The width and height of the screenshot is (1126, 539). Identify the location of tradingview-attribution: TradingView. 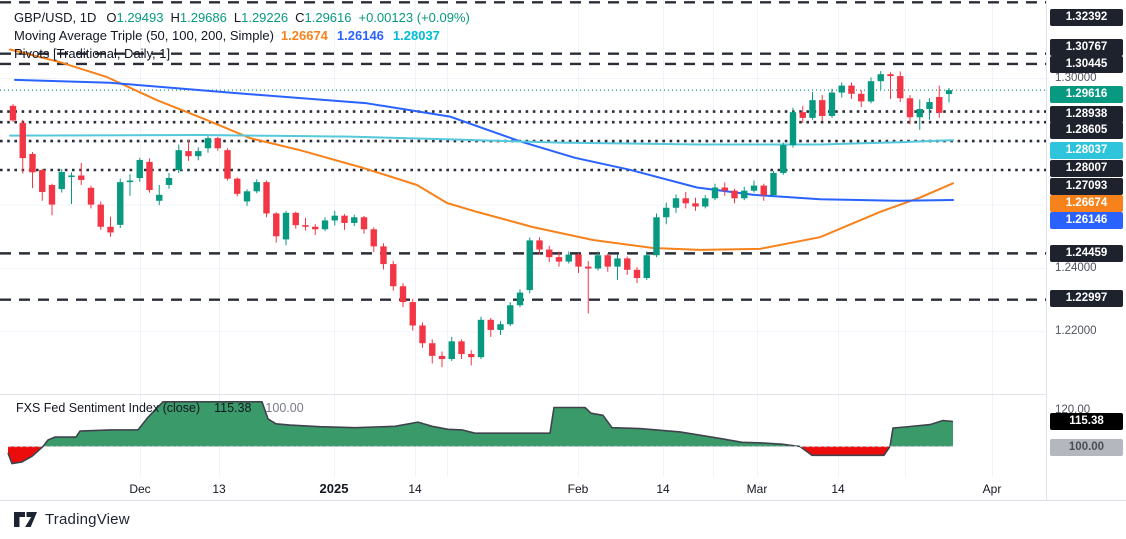
(72, 519).